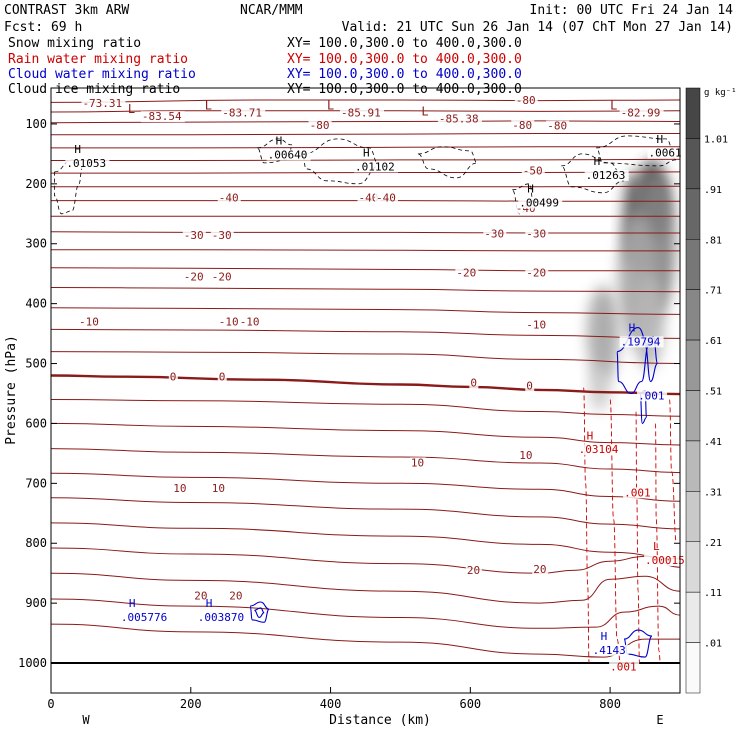 The width and height of the screenshot is (740, 744). Describe the element at coordinates (66, 10) in the screenshot. I see `model-title: CONTRAST 3km ARW` at that location.